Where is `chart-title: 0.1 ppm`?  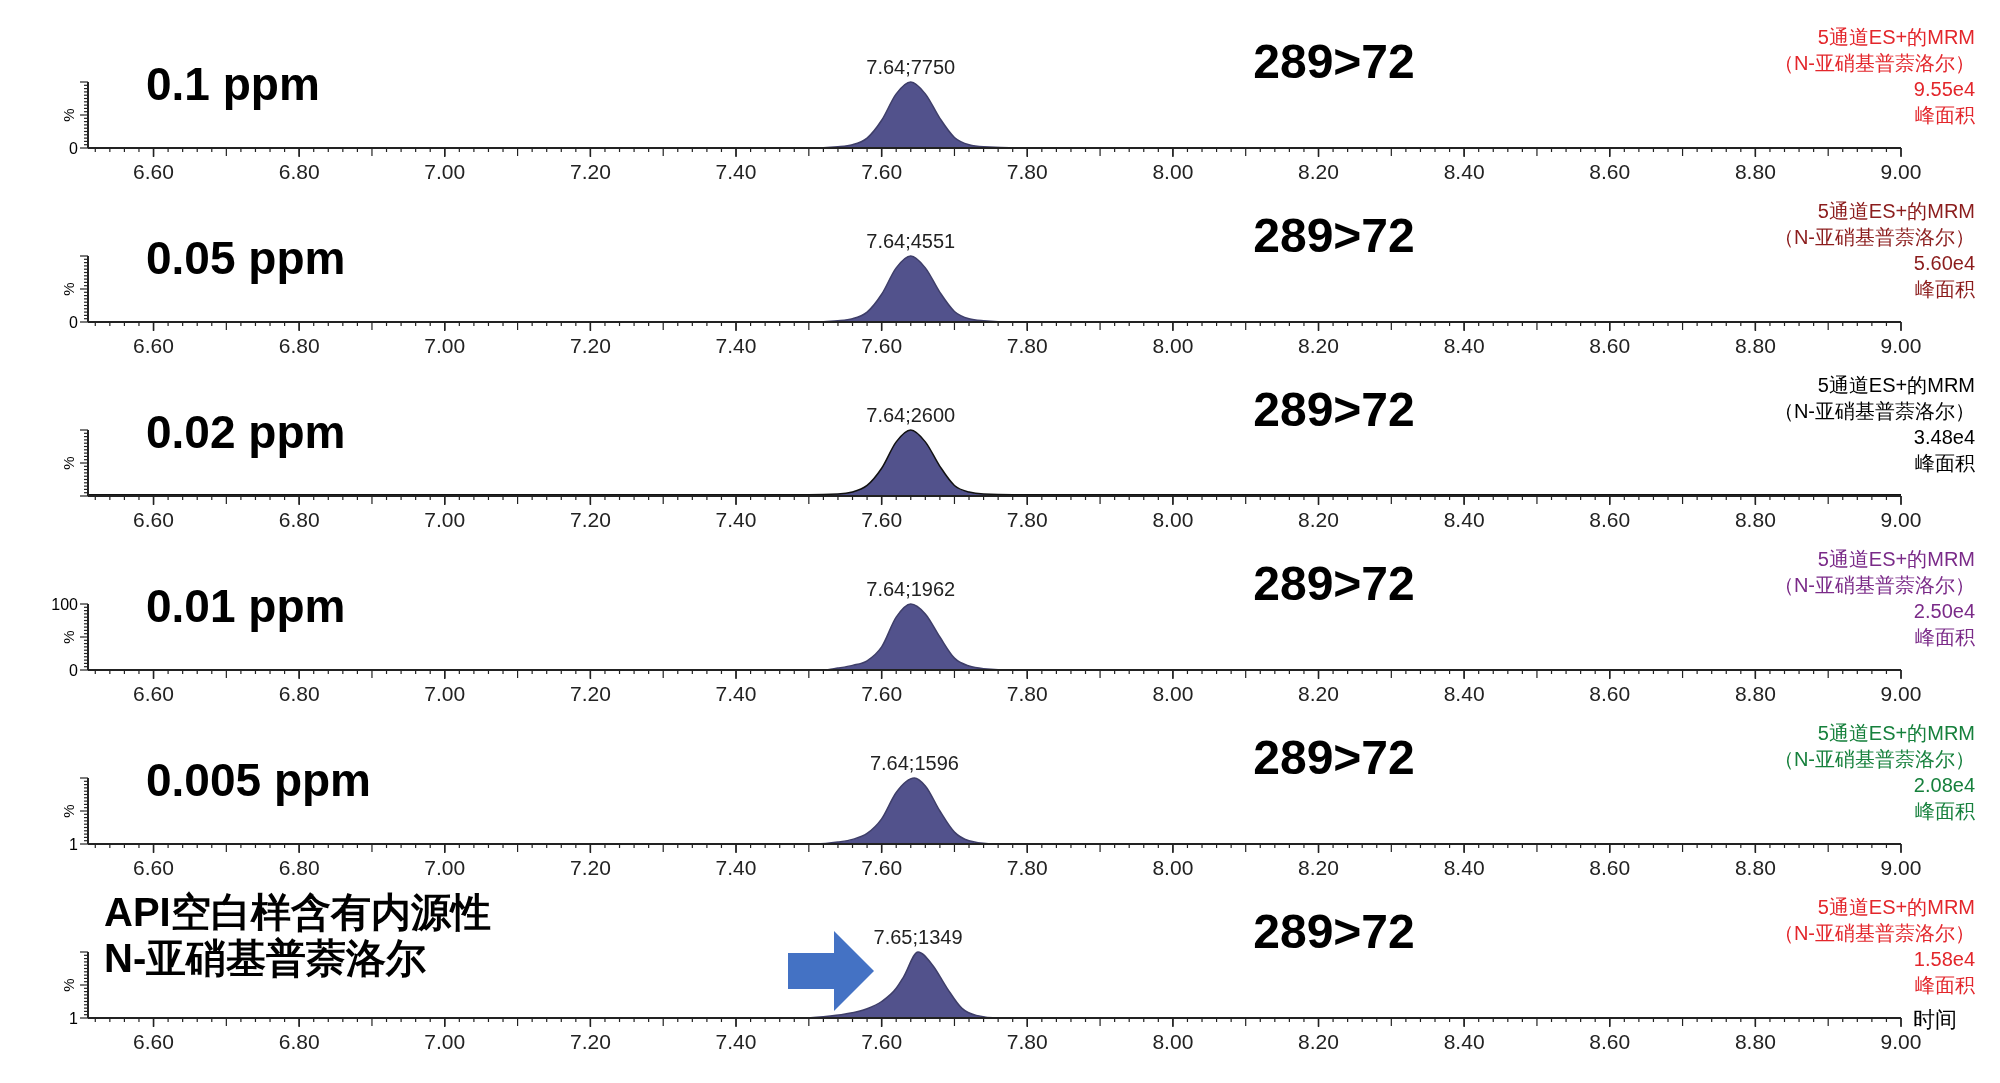
chart-title: 0.1 ppm is located at coordinates (233, 84).